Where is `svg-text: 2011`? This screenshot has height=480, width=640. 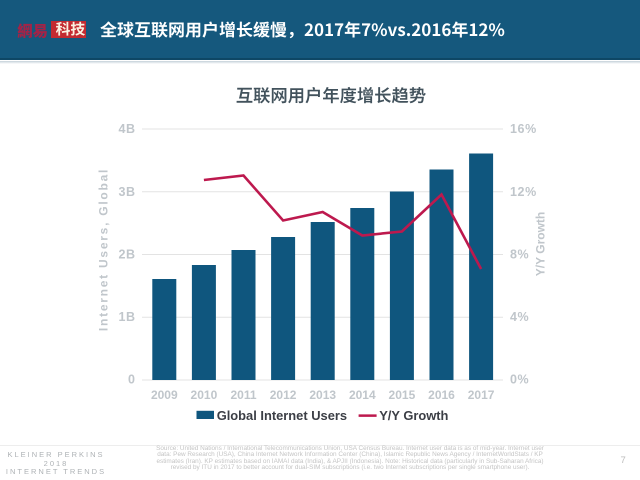 svg-text: 2011 is located at coordinates (243, 395).